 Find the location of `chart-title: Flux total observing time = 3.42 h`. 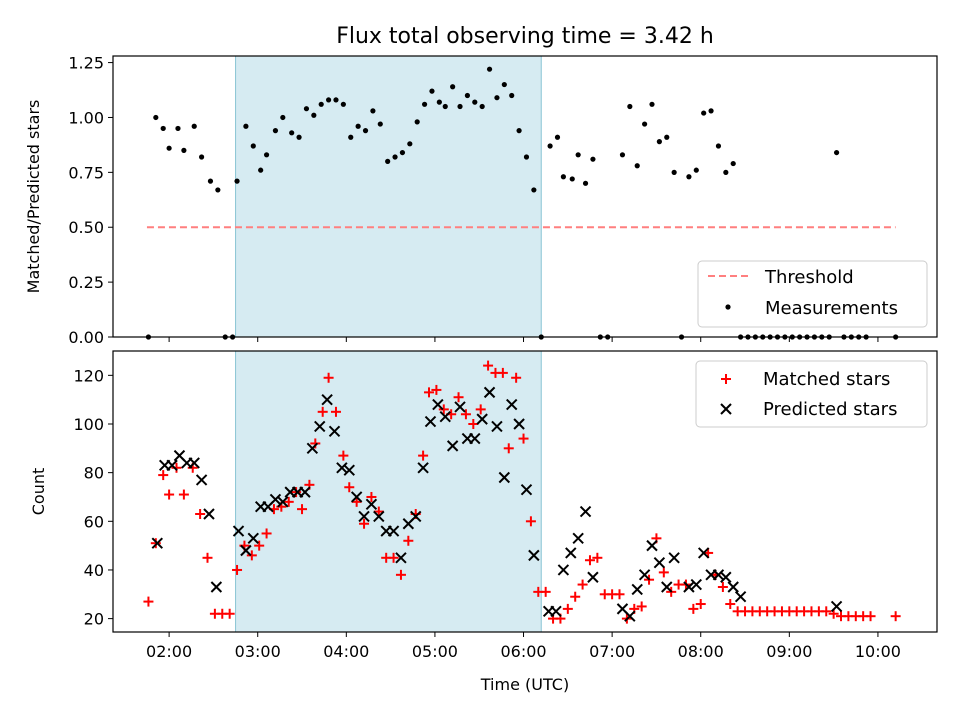

chart-title: Flux total observing time = 3.42 h is located at coordinates (525, 36).